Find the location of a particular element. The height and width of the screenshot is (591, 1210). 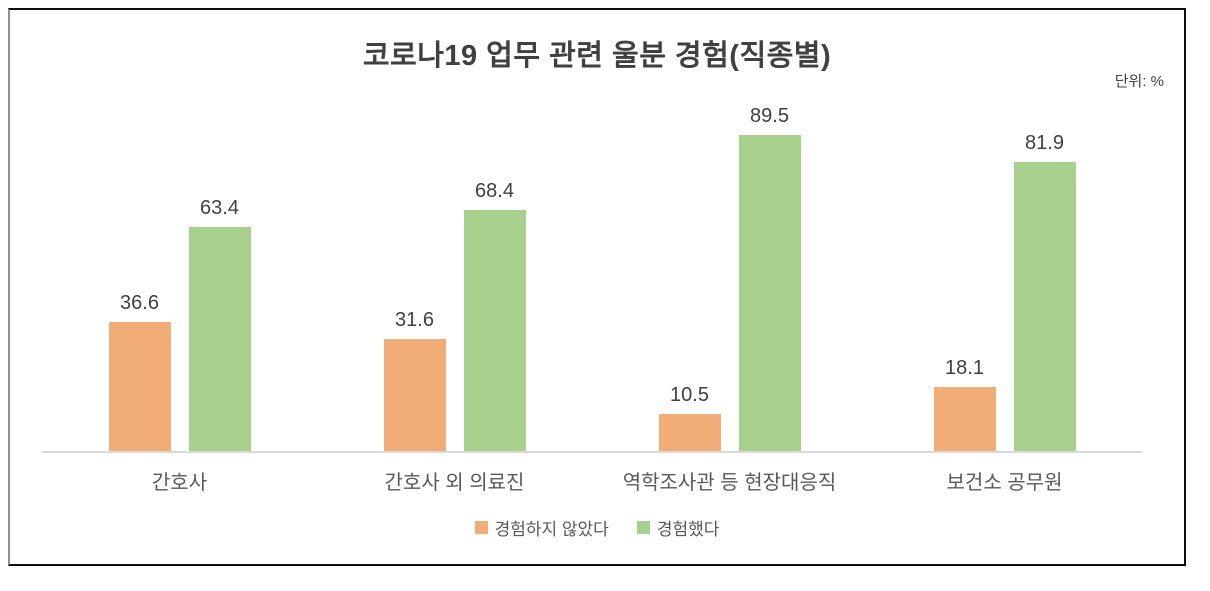

category-label: 보건소 공무원 is located at coordinates (1004, 483).